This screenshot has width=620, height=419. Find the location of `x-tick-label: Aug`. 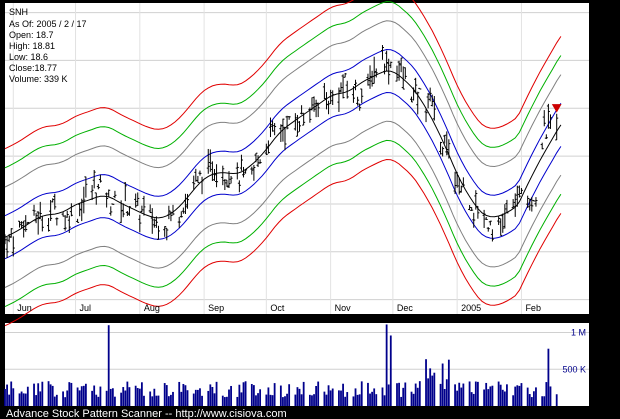

x-tick-label: Aug is located at coordinates (152, 308).